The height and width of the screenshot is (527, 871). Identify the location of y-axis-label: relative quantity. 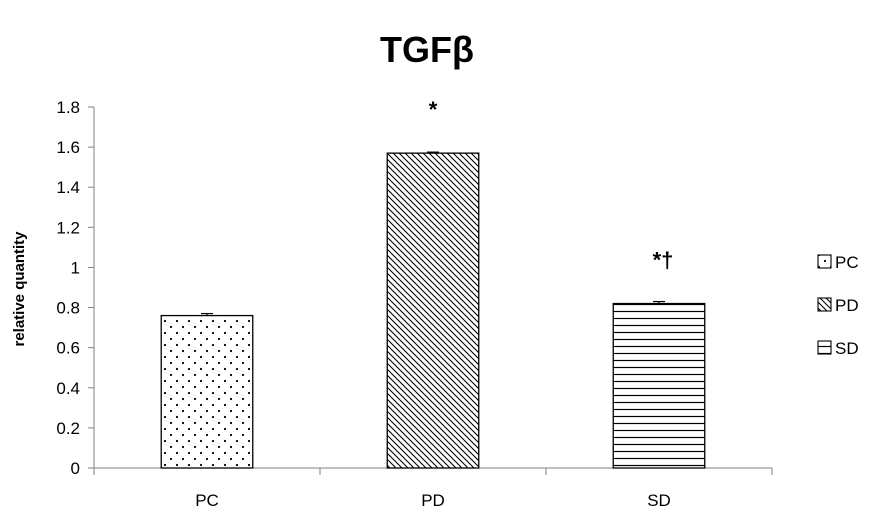
(19, 289).